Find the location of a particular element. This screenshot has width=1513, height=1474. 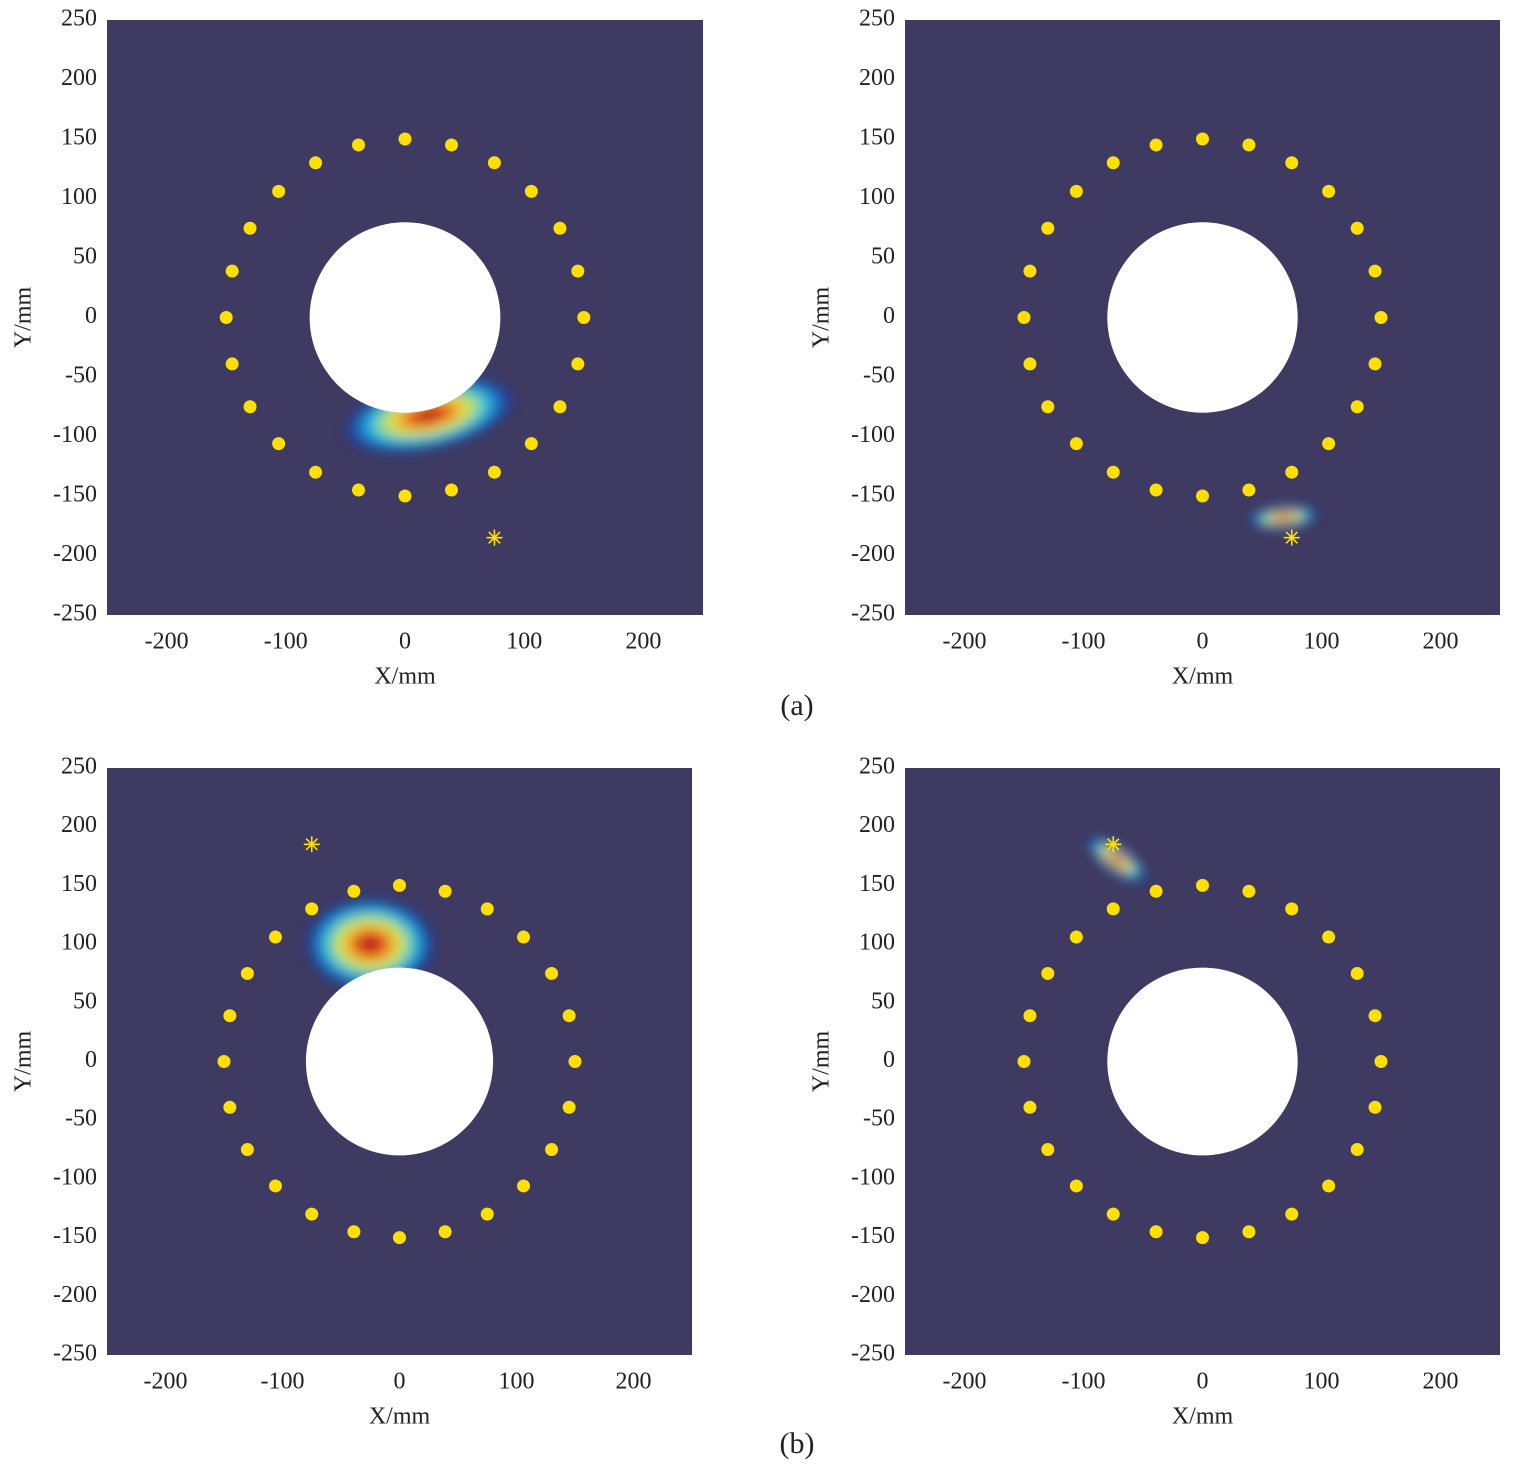

figure-label: (a) is located at coordinates (796, 705).